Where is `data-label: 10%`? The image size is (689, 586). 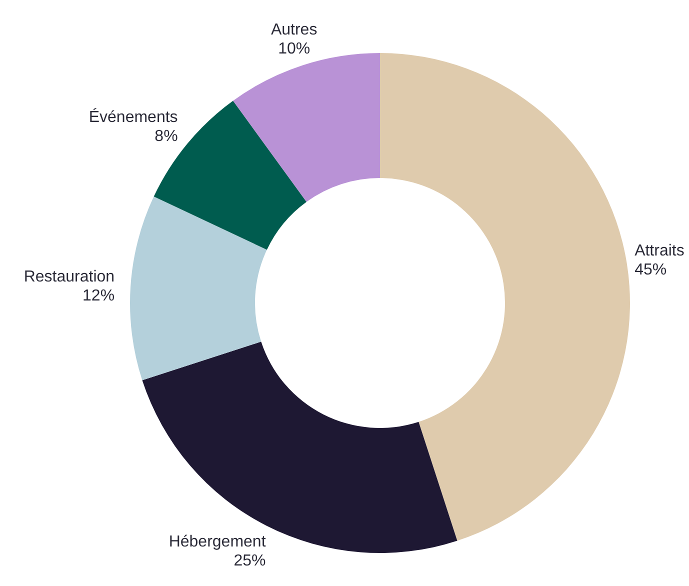
data-label: 10% is located at coordinates (294, 49).